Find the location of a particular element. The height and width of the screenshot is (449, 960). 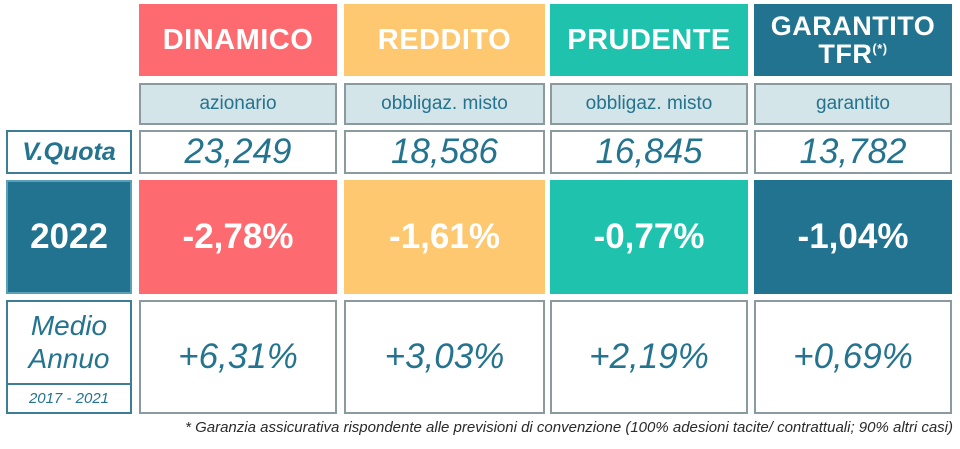

avg-prudente: +2,19% is located at coordinates (649, 357).